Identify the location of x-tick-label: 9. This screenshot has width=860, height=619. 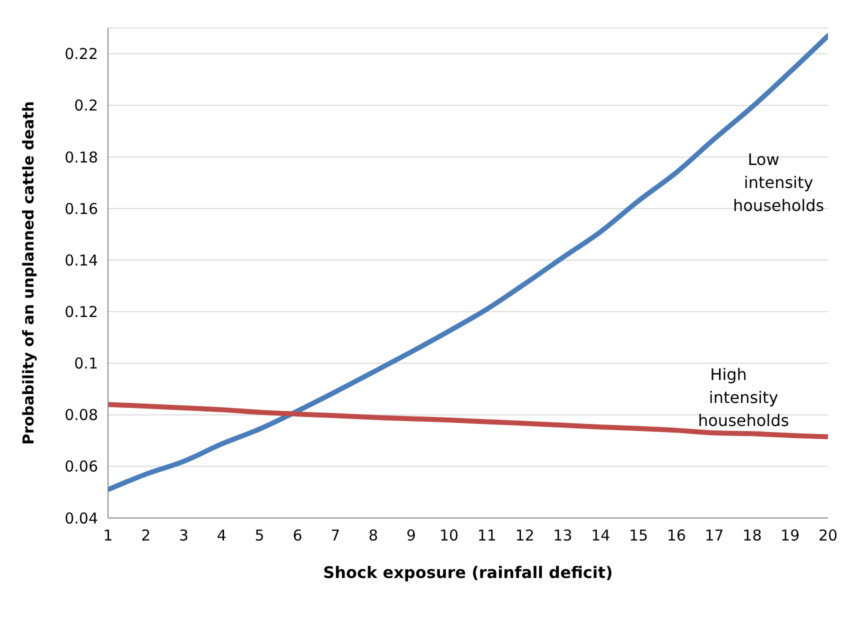
(411, 535).